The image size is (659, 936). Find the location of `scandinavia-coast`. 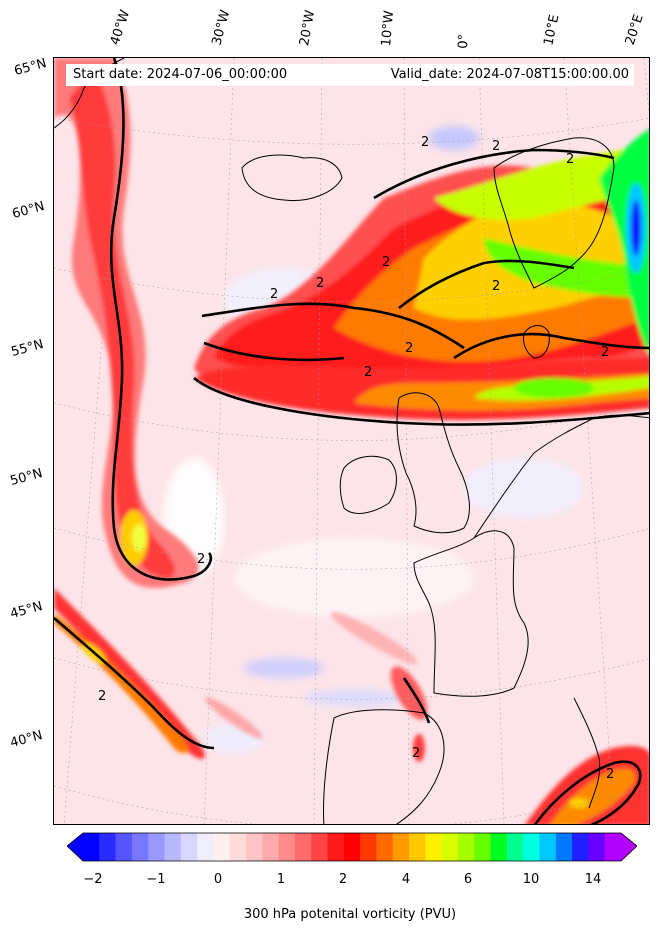

scandinavia-coast is located at coordinates (554, 213).